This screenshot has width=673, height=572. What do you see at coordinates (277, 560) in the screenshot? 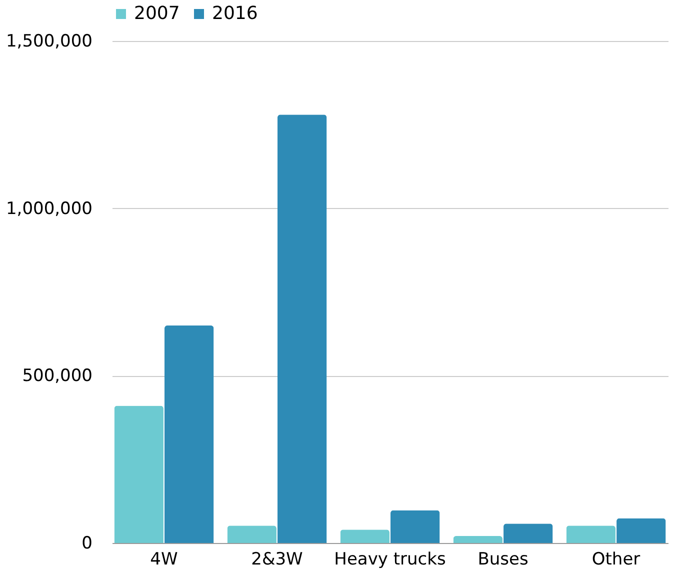
I see `x-tick-label: 2&3W` at bounding box center [277, 560].